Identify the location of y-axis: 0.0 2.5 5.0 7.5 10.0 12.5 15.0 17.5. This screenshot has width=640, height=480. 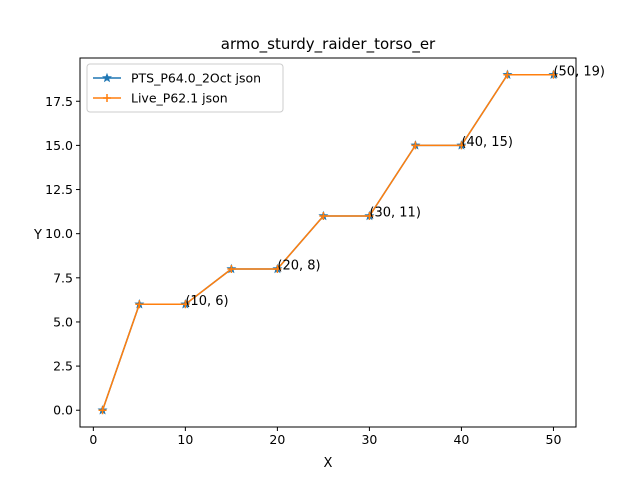
(62, 256).